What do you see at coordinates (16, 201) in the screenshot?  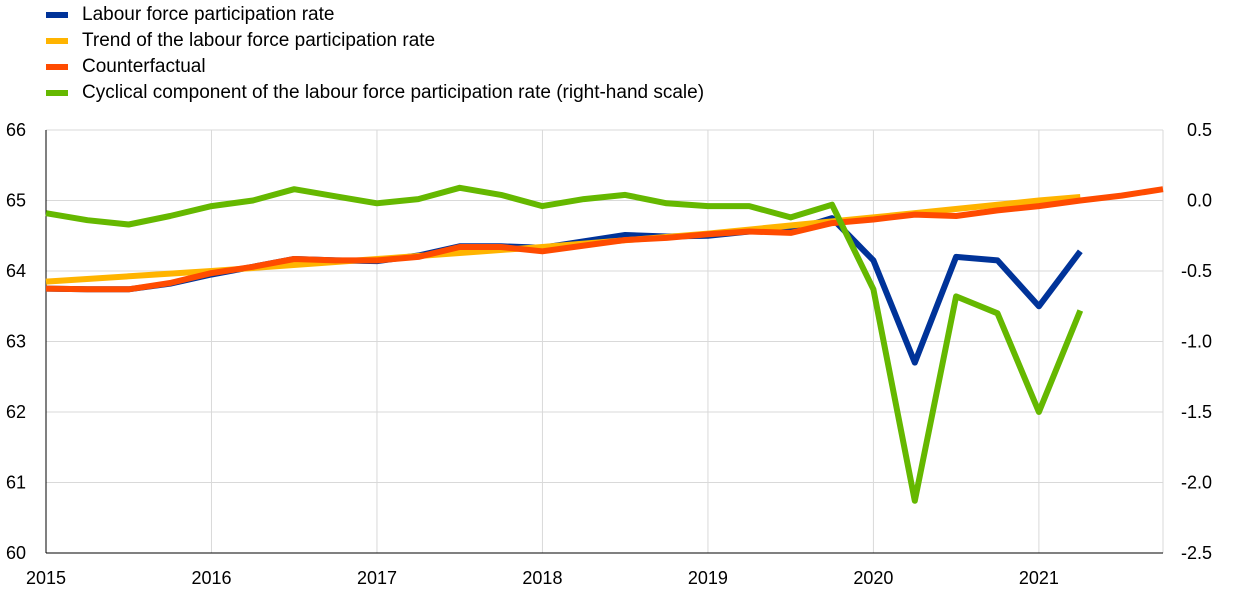 I see `y-left-tick-label: 65` at bounding box center [16, 201].